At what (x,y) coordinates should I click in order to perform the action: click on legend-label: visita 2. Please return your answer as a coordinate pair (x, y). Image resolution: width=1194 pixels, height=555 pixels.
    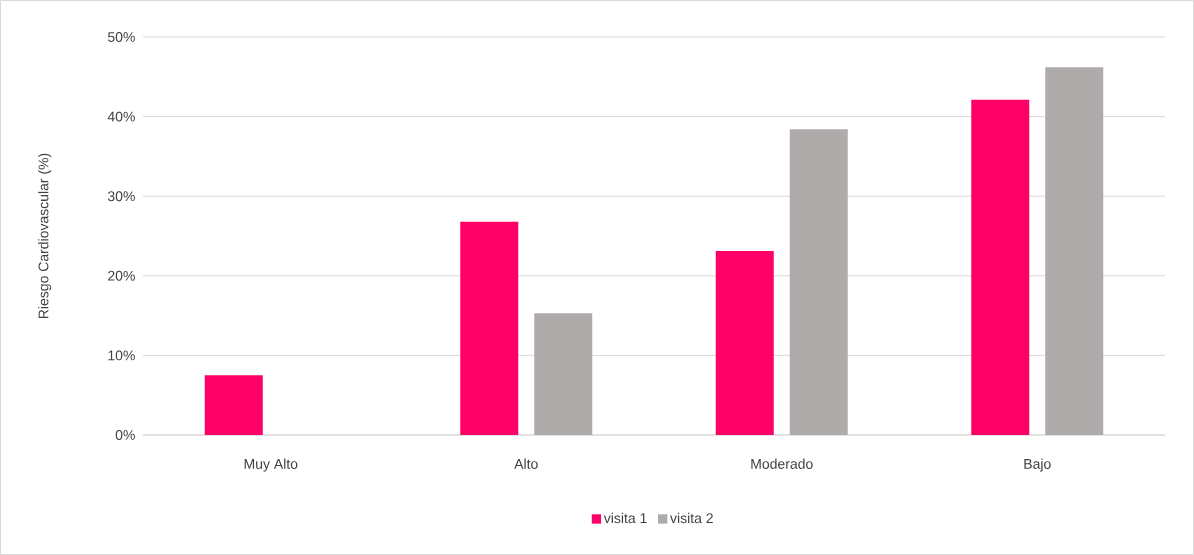
    Looking at the image, I should click on (691, 518).